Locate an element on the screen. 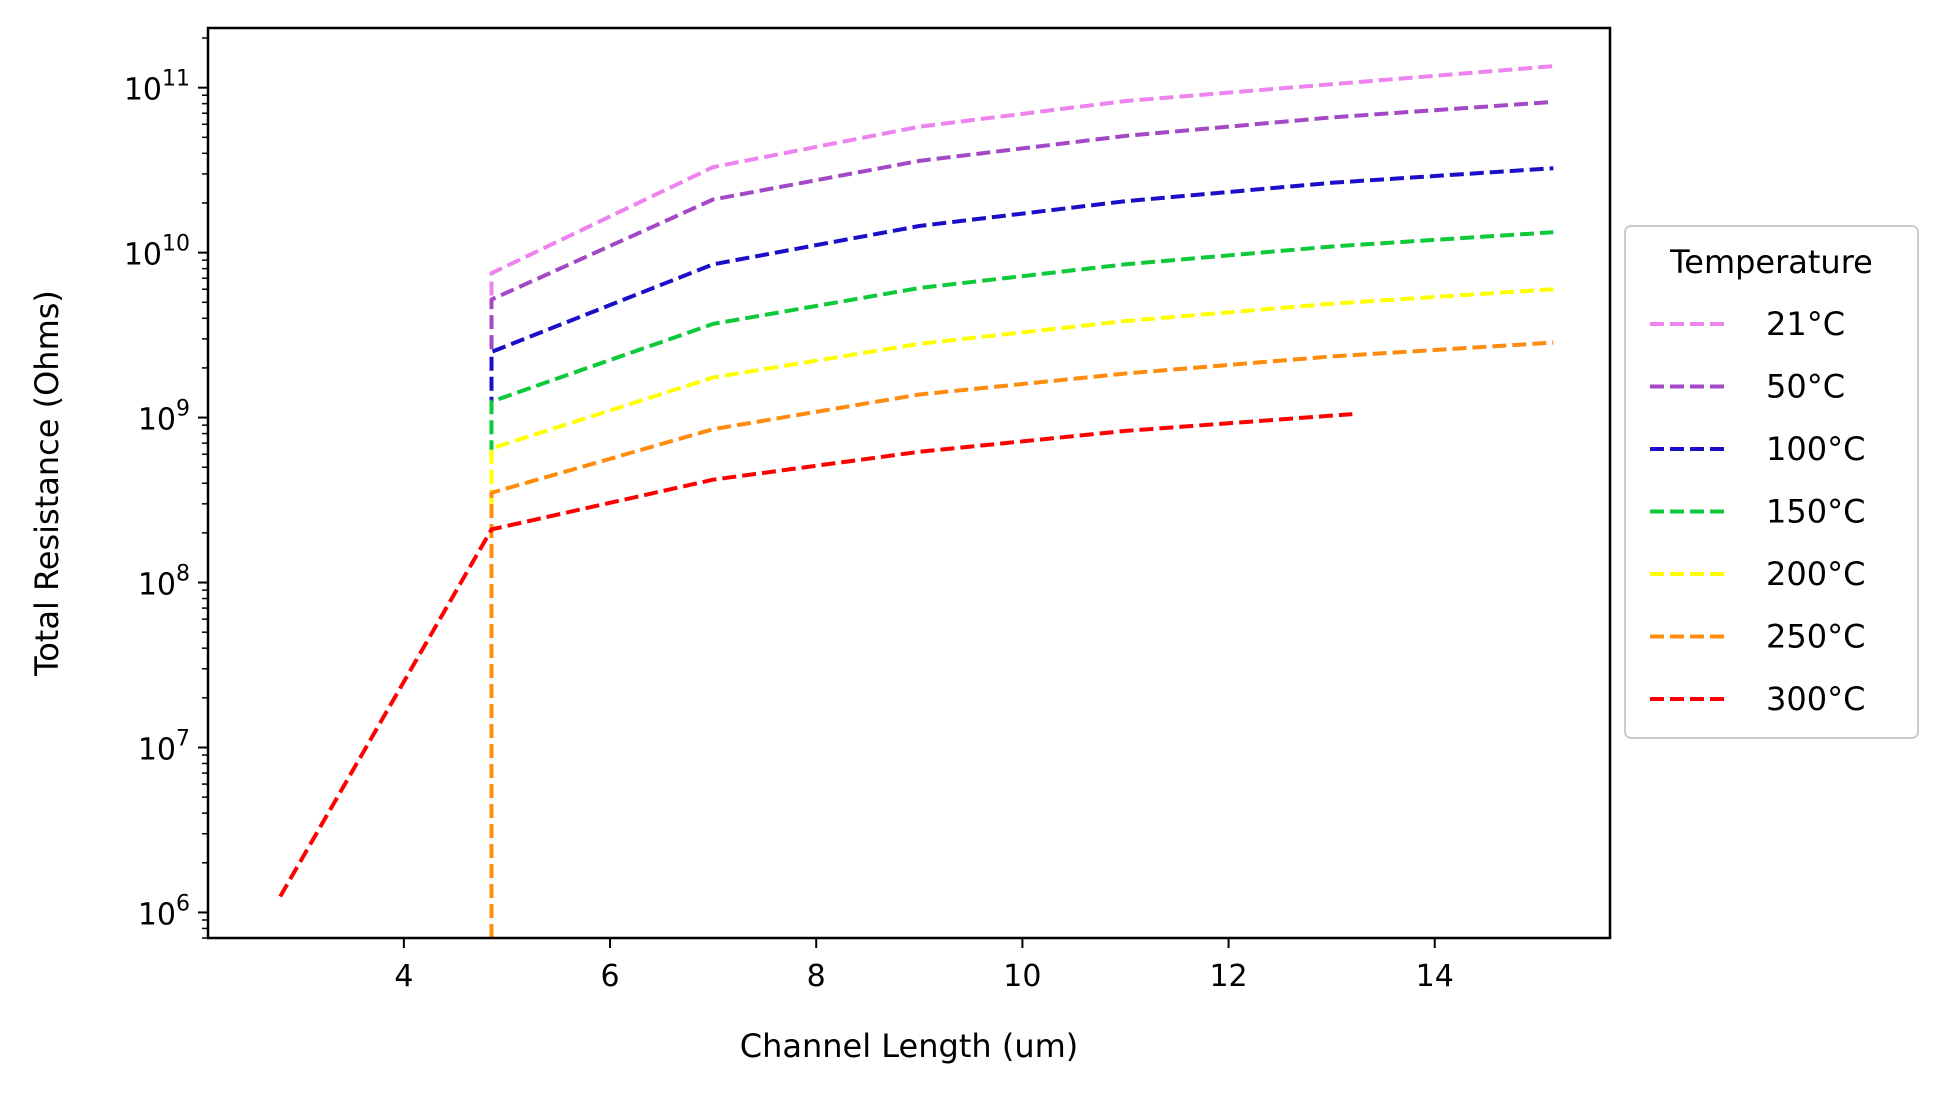 This screenshot has width=1951, height=1095. y-tick-label: 10¹¹ is located at coordinates (157, 87).